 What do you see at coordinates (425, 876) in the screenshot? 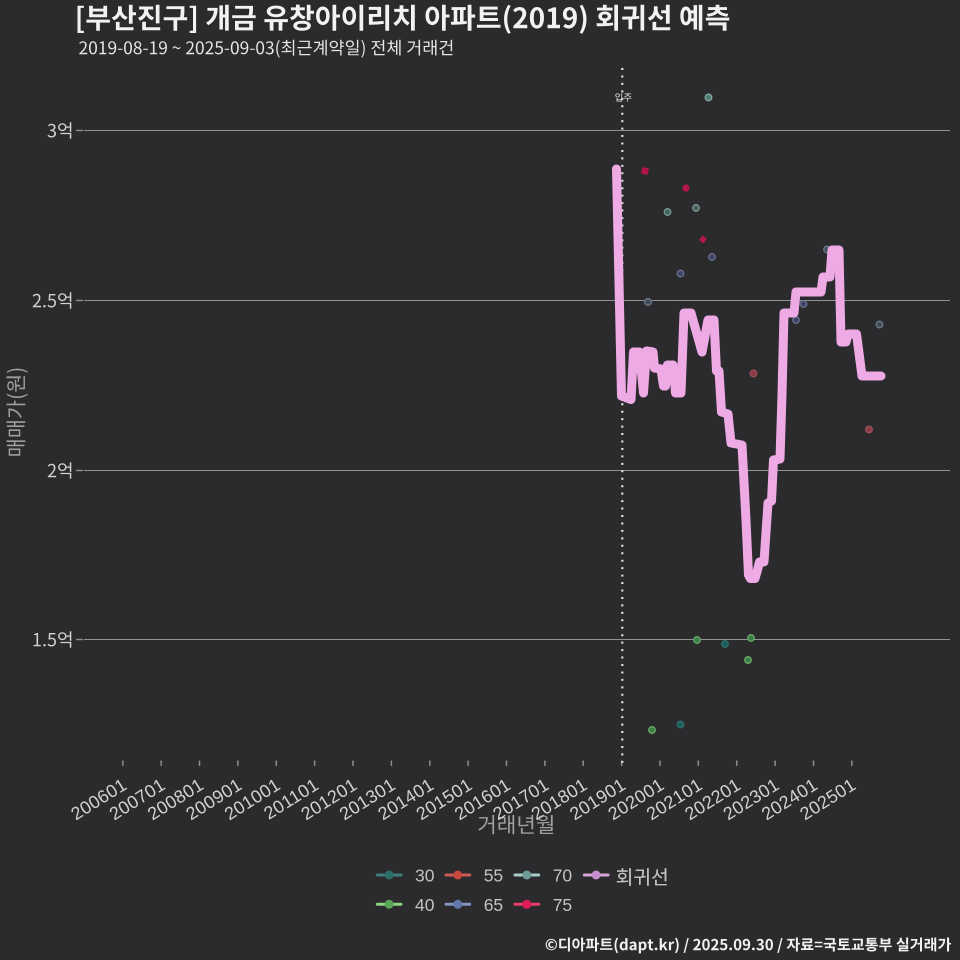
I see `svg-text: 30` at bounding box center [425, 876].